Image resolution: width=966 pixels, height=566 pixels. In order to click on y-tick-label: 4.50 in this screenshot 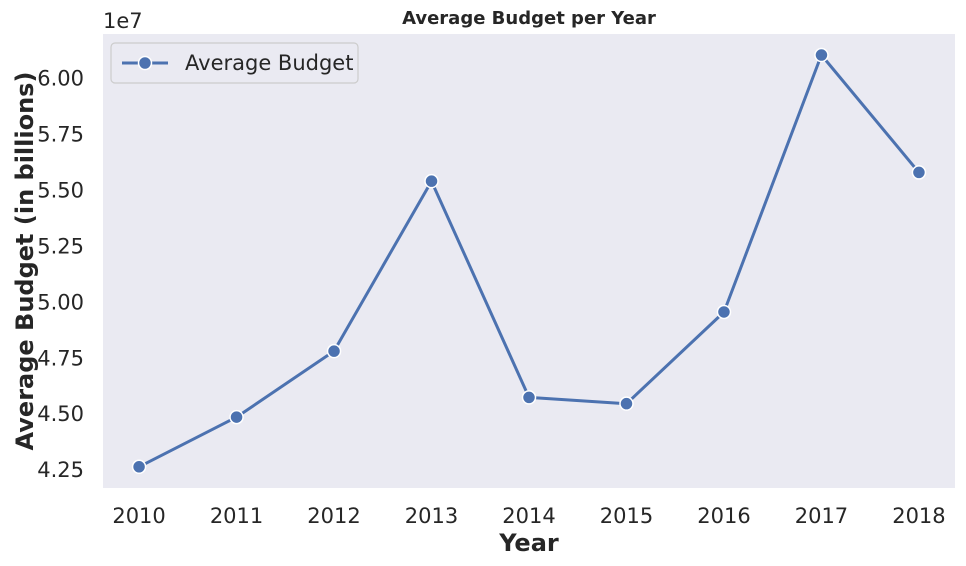, I will do `click(60, 414)`.